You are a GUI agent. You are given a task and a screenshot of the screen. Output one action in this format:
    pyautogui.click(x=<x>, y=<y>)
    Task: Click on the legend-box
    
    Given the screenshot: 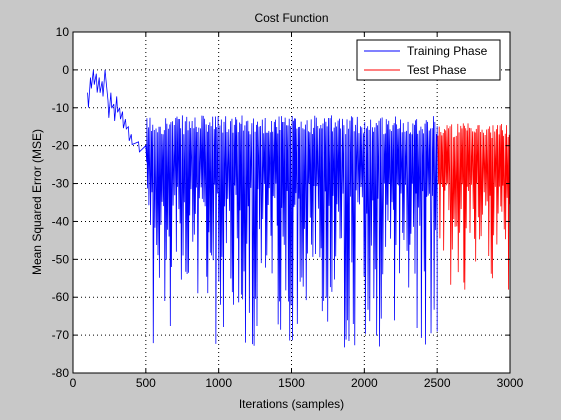 What is the action you would take?
    pyautogui.click(x=428, y=60)
    